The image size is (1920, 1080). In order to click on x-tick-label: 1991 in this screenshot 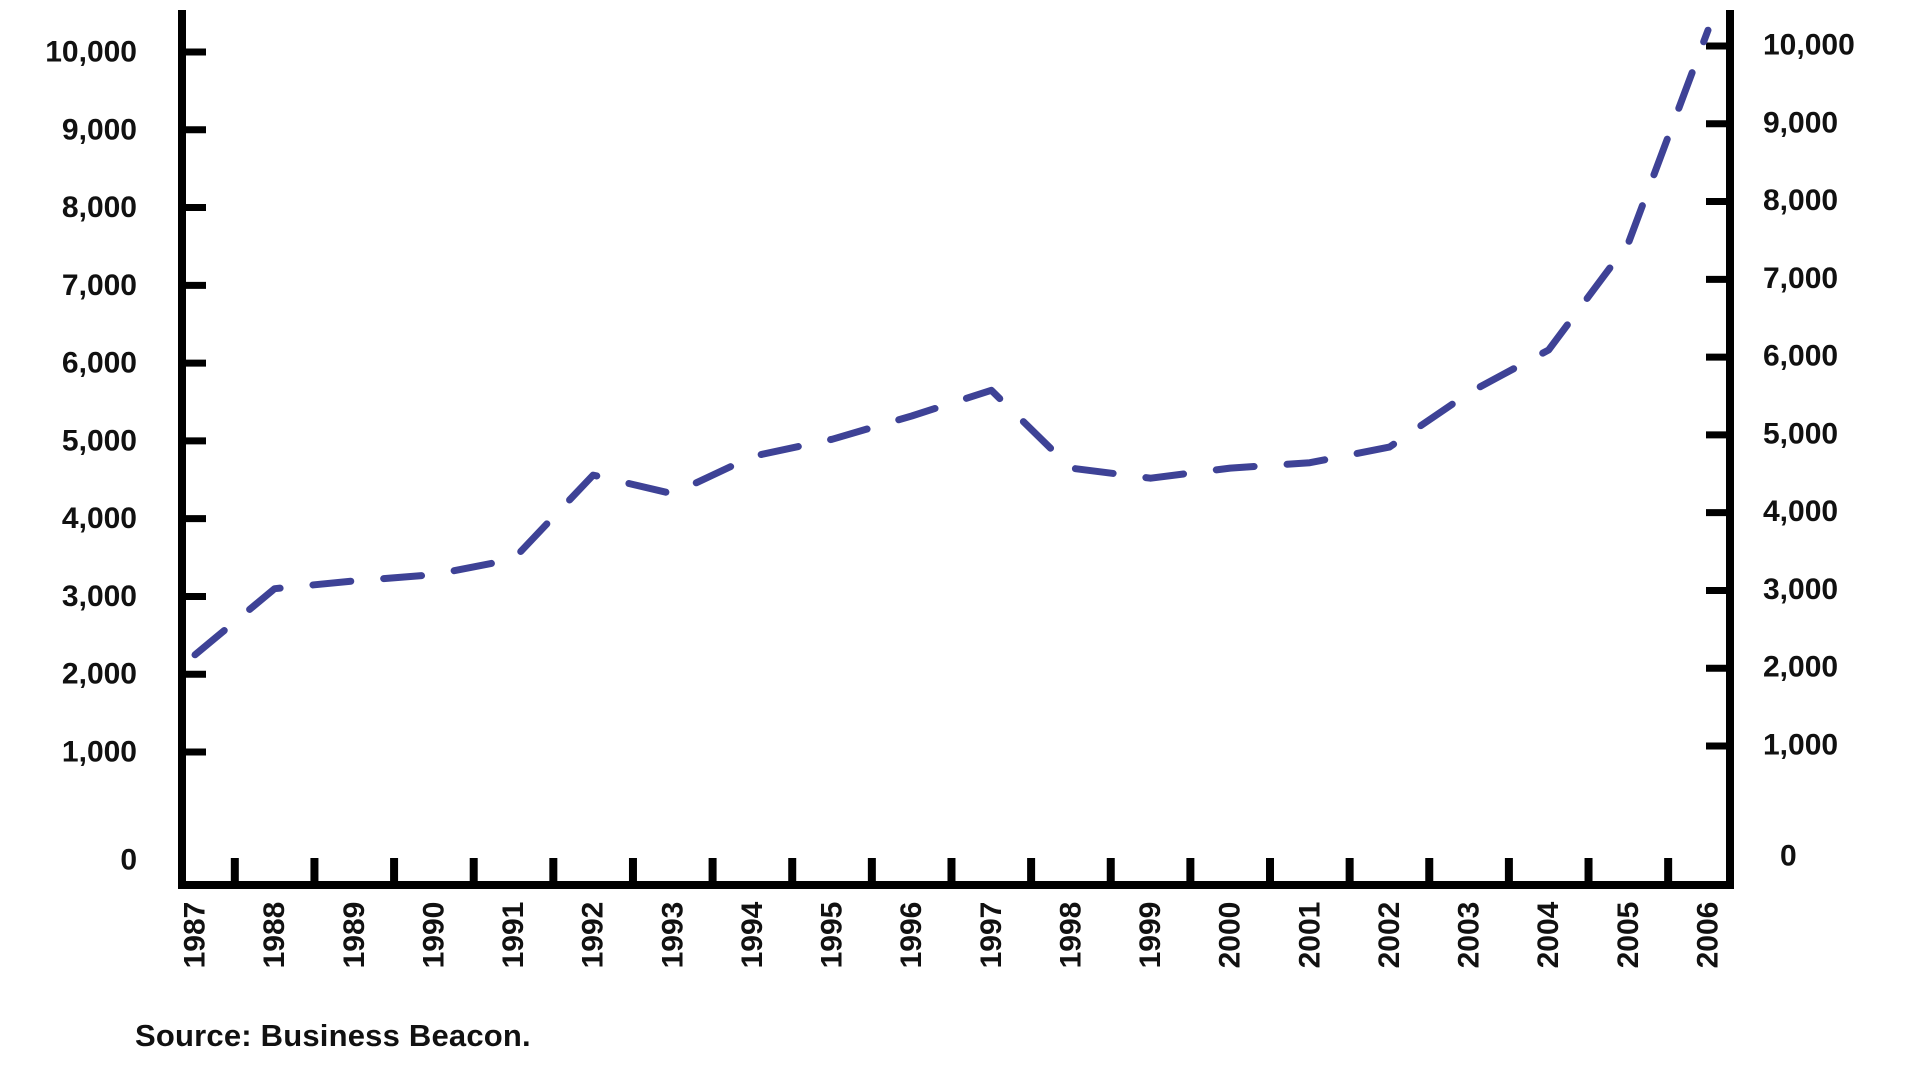, I will do `click(513, 935)`.